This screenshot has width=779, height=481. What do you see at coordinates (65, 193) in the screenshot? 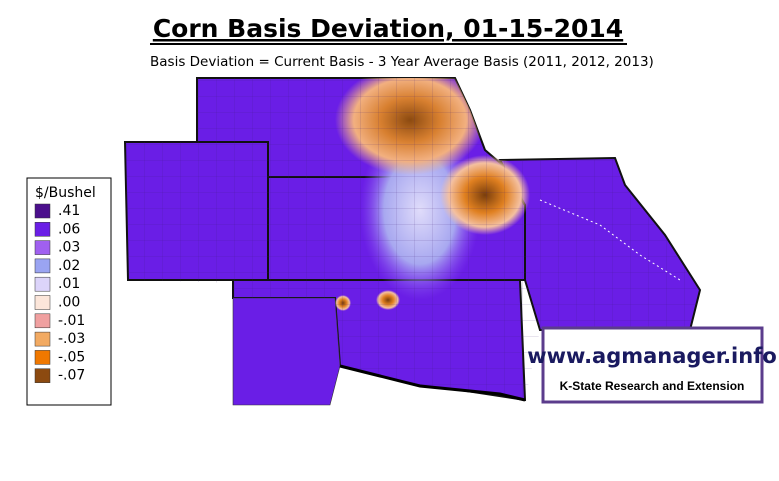
I see `legend-title: $/Bushel` at bounding box center [65, 193].